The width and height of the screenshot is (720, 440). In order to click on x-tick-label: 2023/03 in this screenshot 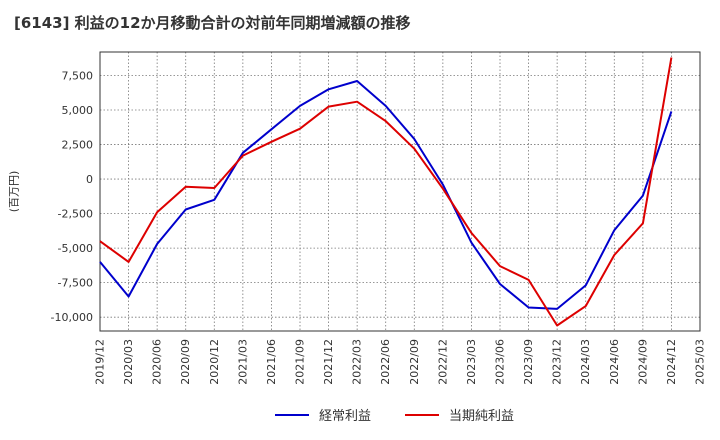, I will do `click(471, 362)`.